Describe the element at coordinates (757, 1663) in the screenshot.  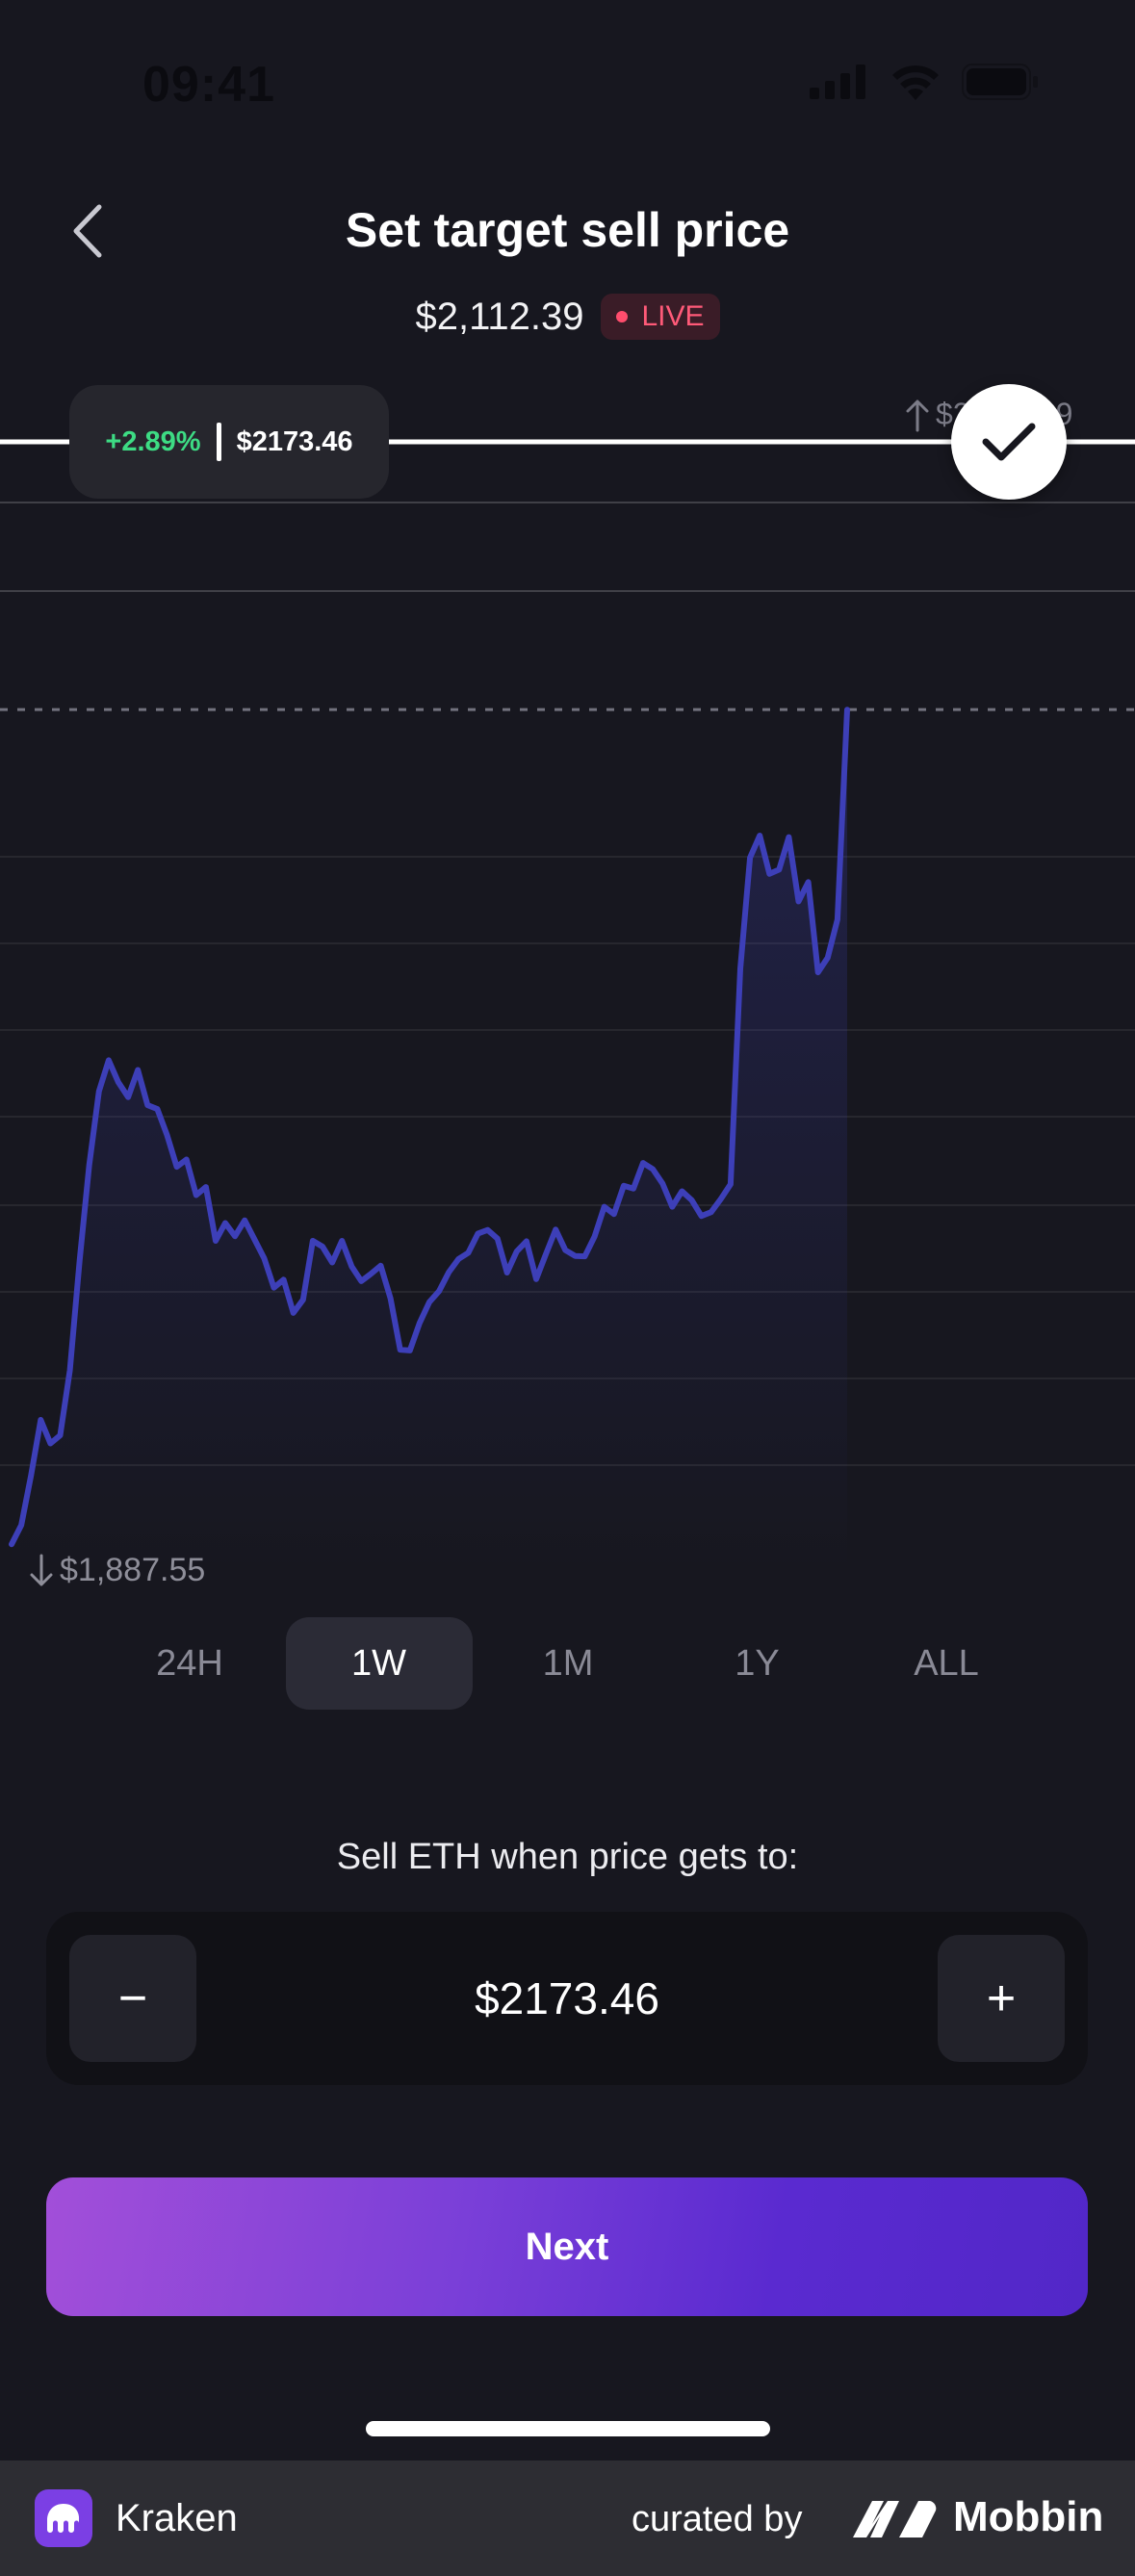
I see `tab-1y: 1Y` at that location.